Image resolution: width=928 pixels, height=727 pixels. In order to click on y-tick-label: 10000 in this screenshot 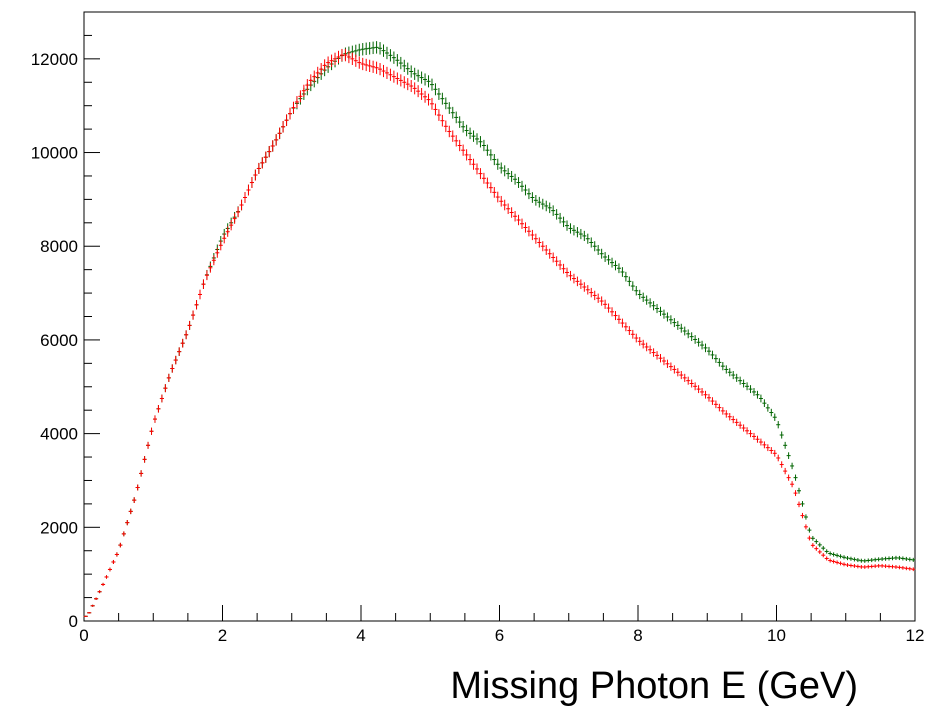, I will do `click(54, 153)`.